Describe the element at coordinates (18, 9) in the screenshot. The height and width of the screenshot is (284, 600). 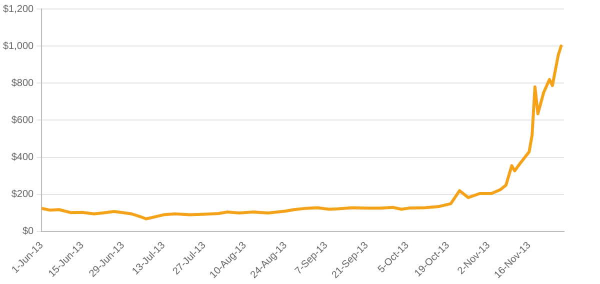
I see `y-tick-label: $1,200` at that location.